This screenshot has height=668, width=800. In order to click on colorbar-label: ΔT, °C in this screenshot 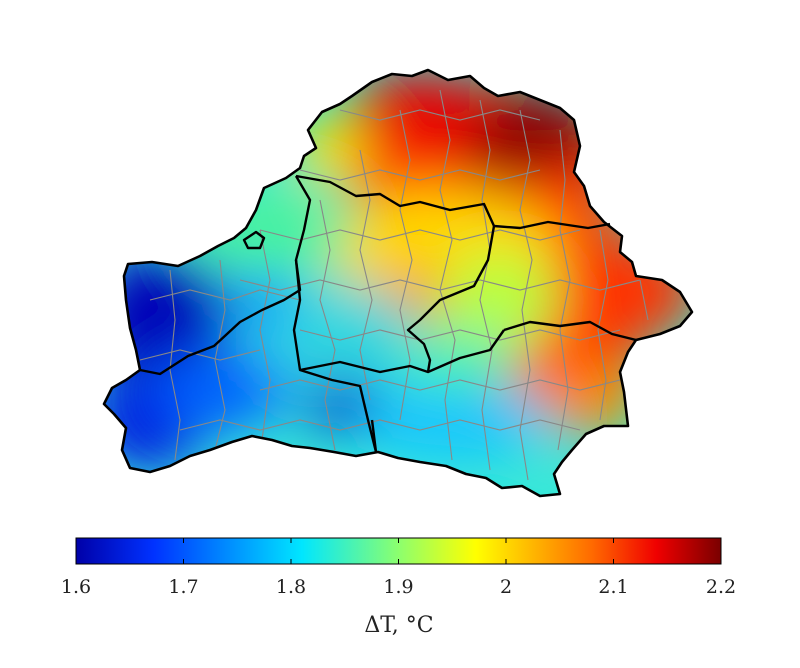, I will do `click(398, 625)`.